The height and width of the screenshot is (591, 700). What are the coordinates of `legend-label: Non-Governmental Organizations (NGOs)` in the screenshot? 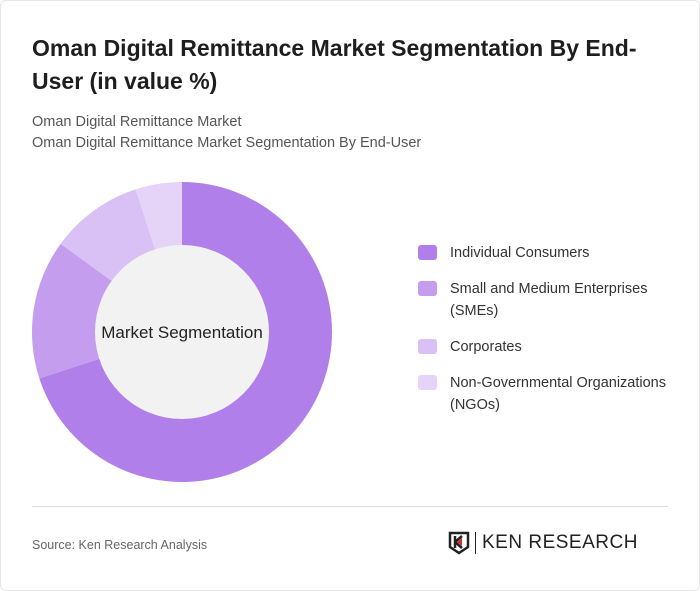 It's located at (558, 394).